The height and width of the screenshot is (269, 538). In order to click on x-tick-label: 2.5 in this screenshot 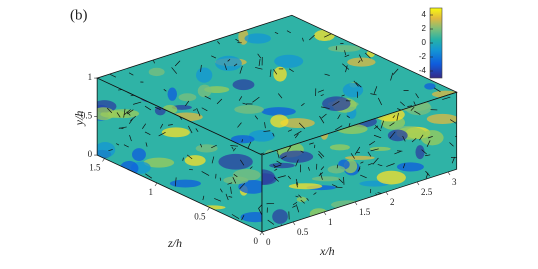, I will do `click(427, 192)`.